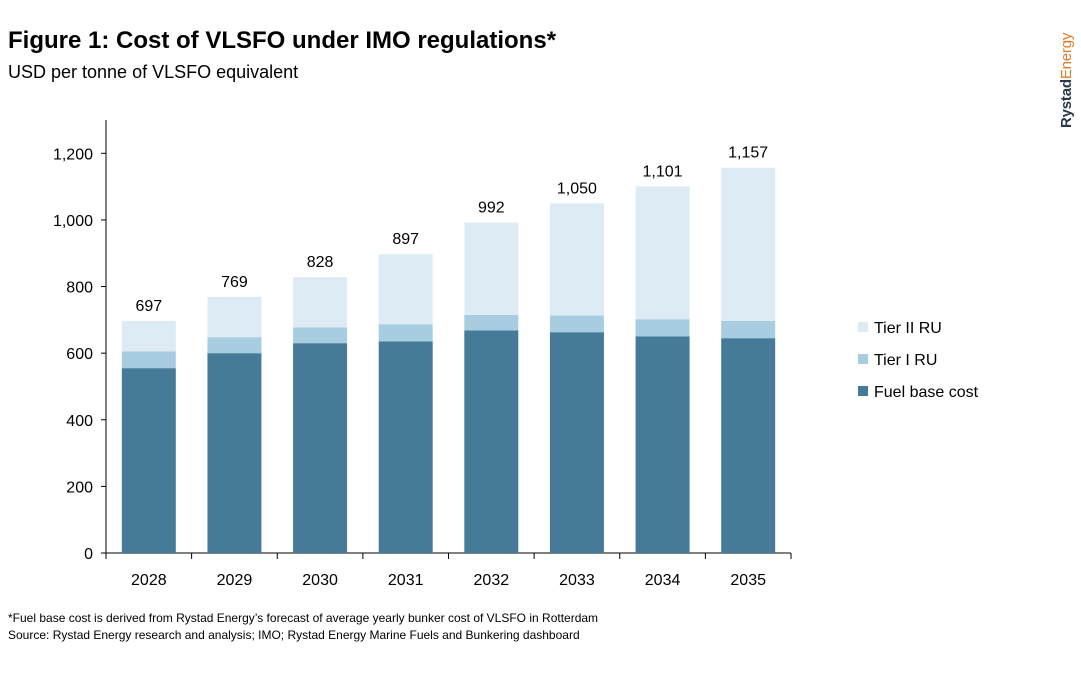 This screenshot has width=1081, height=681. Describe the element at coordinates (663, 580) in the screenshot. I see `x-tick-label: 2034` at that location.